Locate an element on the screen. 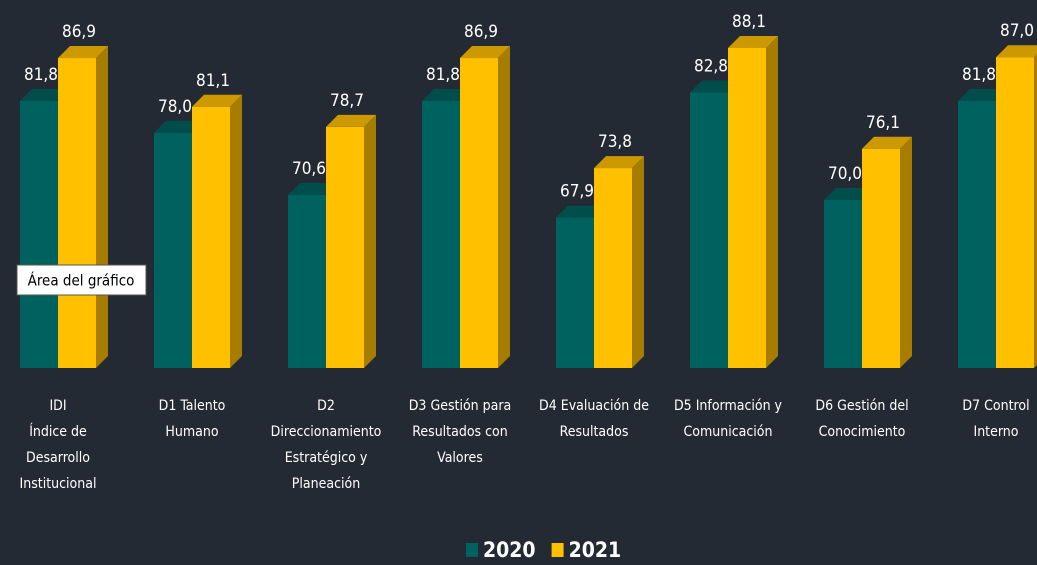 This screenshot has width=1037, height=565. x-tick-label: D2 is located at coordinates (326, 406).